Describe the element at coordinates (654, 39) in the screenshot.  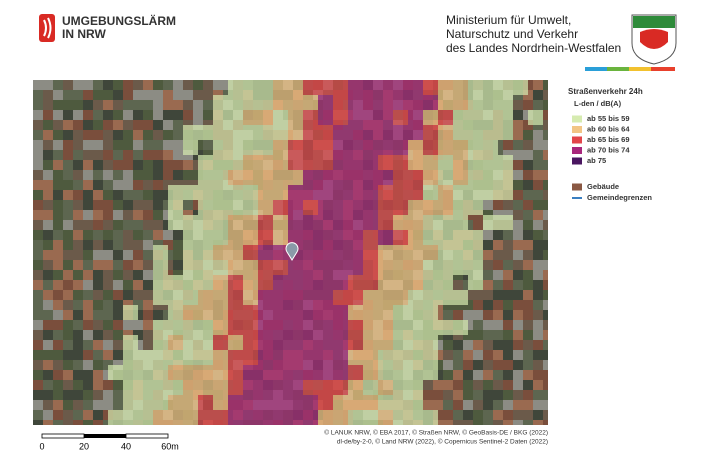
I see `coat-of-arms` at that location.